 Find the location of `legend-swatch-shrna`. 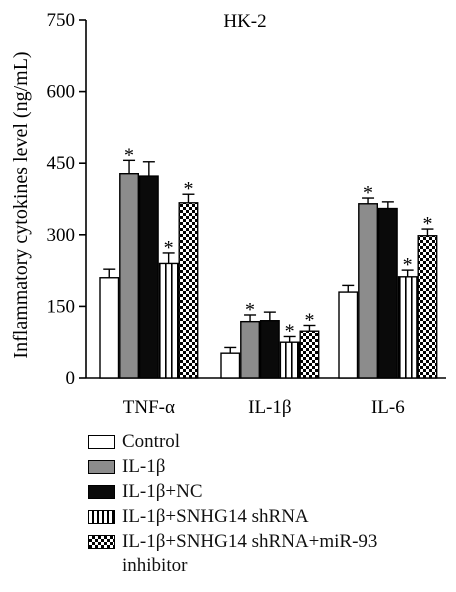

legend-swatch-shrna is located at coordinates (101, 517).